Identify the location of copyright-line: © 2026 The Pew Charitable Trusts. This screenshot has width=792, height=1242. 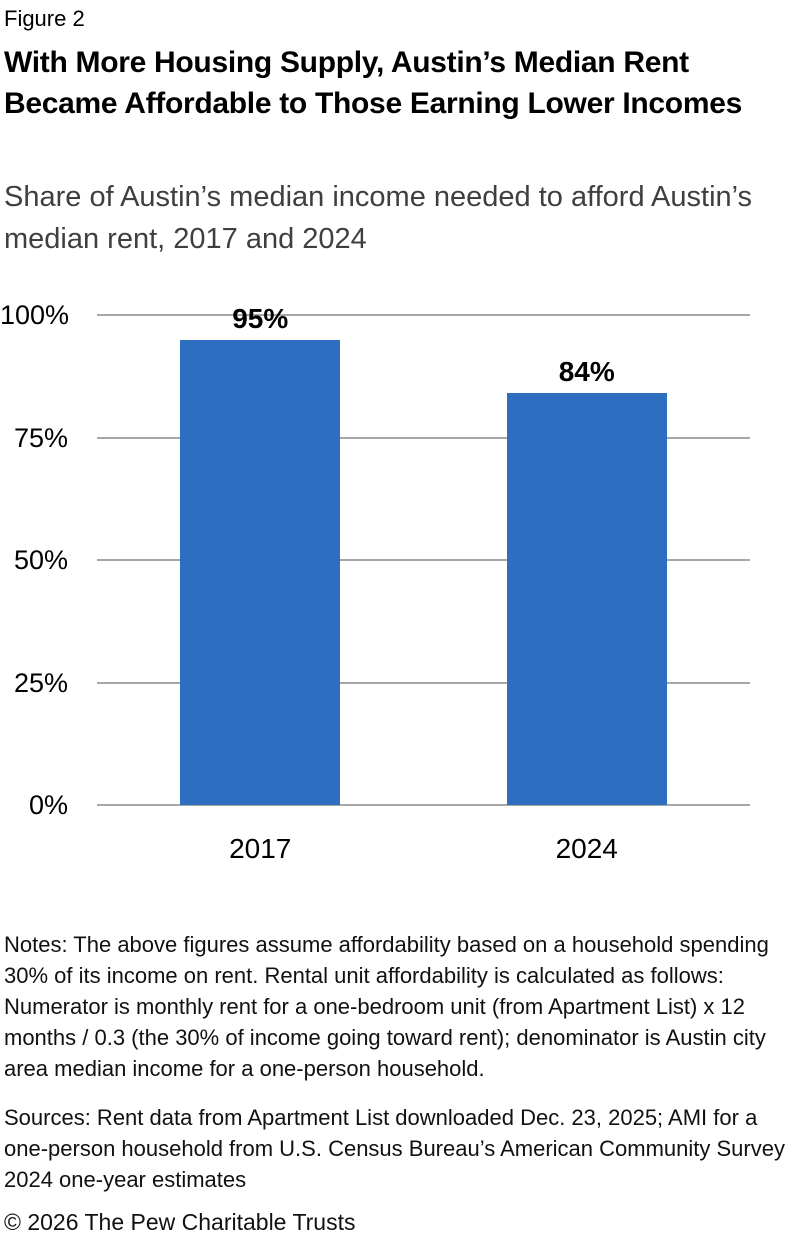
(180, 1222).